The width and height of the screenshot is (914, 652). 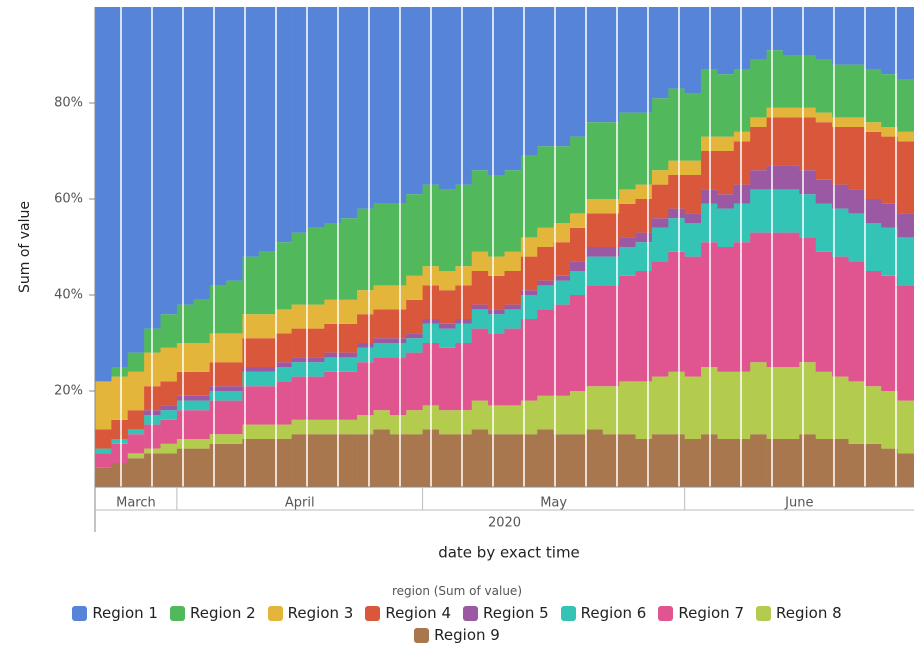 I want to click on legend-item: Region 5, so click(x=506, y=613).